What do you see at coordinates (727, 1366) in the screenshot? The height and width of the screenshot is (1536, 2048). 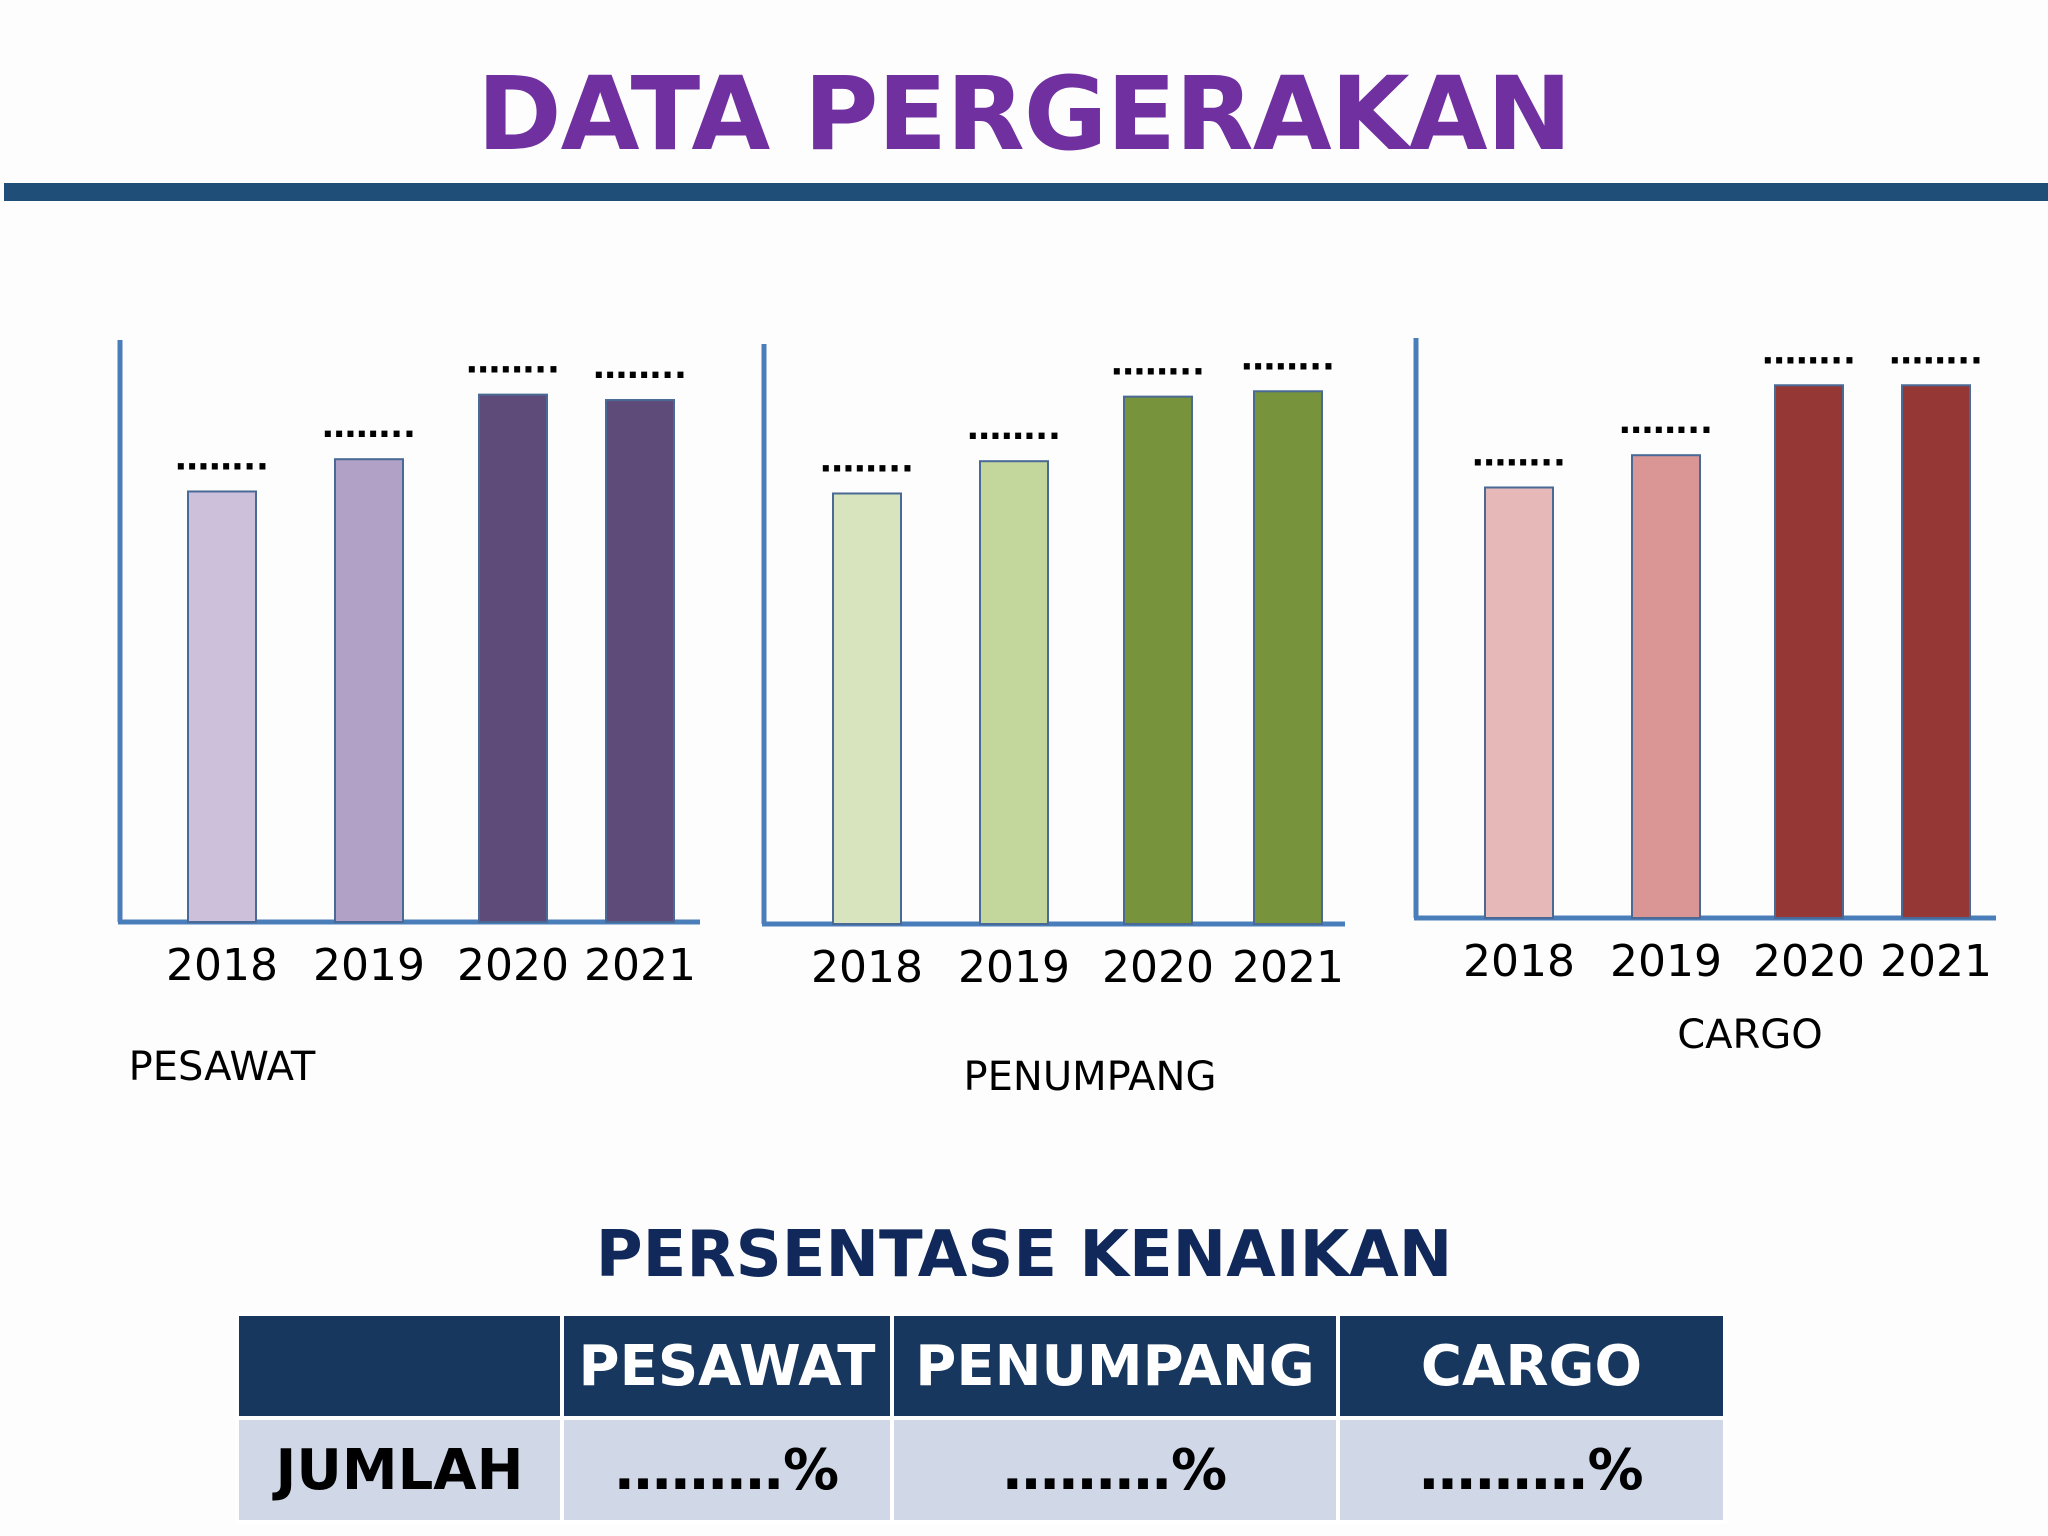 I see `table-header-pesawat: PESAWAT` at bounding box center [727, 1366].